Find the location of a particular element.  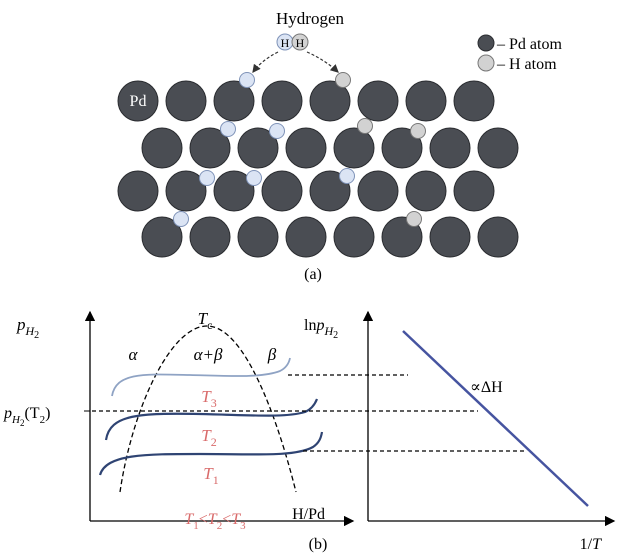

tc-label: Tc is located at coordinates (205, 320).